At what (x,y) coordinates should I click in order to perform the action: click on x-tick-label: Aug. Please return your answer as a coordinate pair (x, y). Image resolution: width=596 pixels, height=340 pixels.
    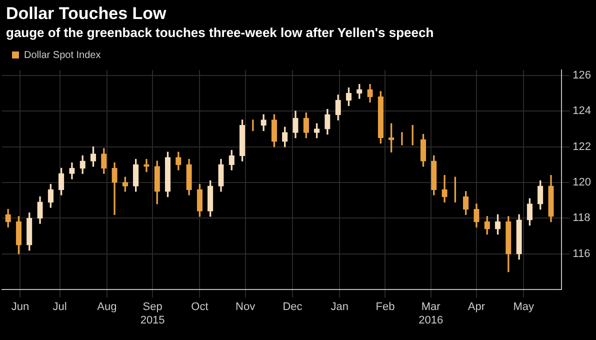
    Looking at the image, I should click on (107, 307).